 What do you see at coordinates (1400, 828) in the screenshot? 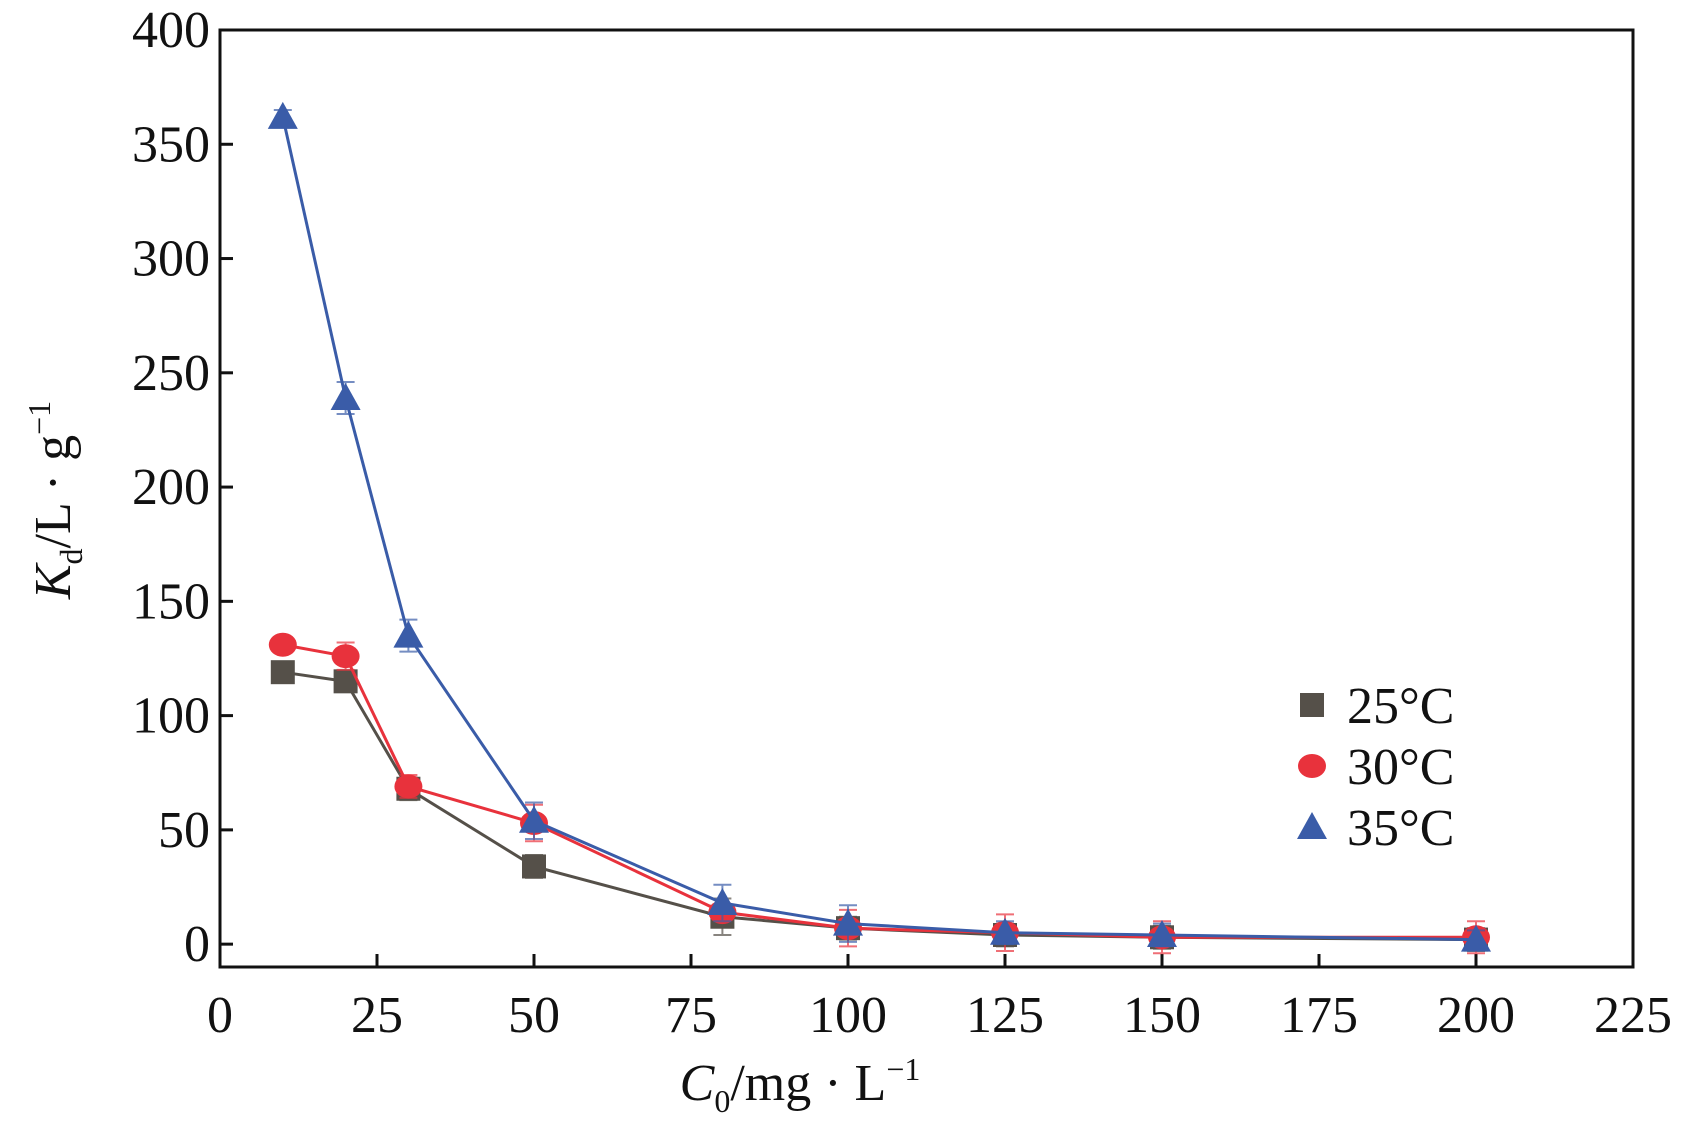
I see `legend-label: 35°C` at bounding box center [1400, 828].